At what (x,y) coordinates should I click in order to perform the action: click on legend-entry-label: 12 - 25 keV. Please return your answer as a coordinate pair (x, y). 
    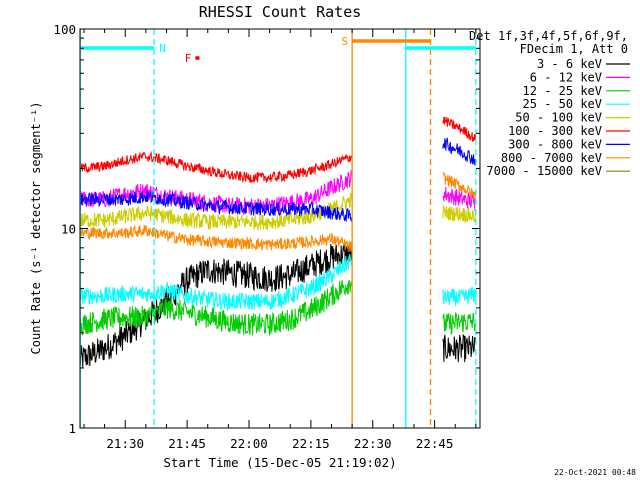
    Looking at the image, I should click on (562, 91).